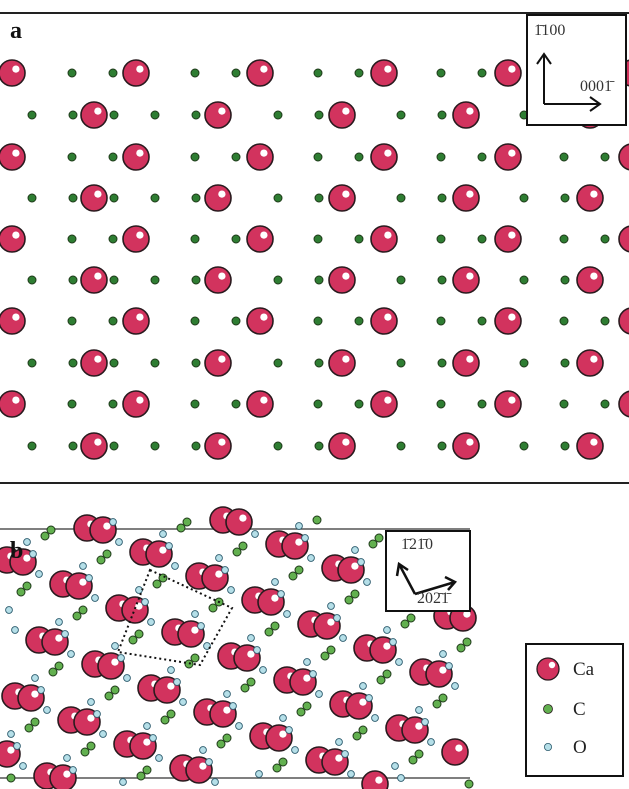  Describe the element at coordinates (569, 82) in the screenshot. I see `panel-a-axis-arrows` at that location.